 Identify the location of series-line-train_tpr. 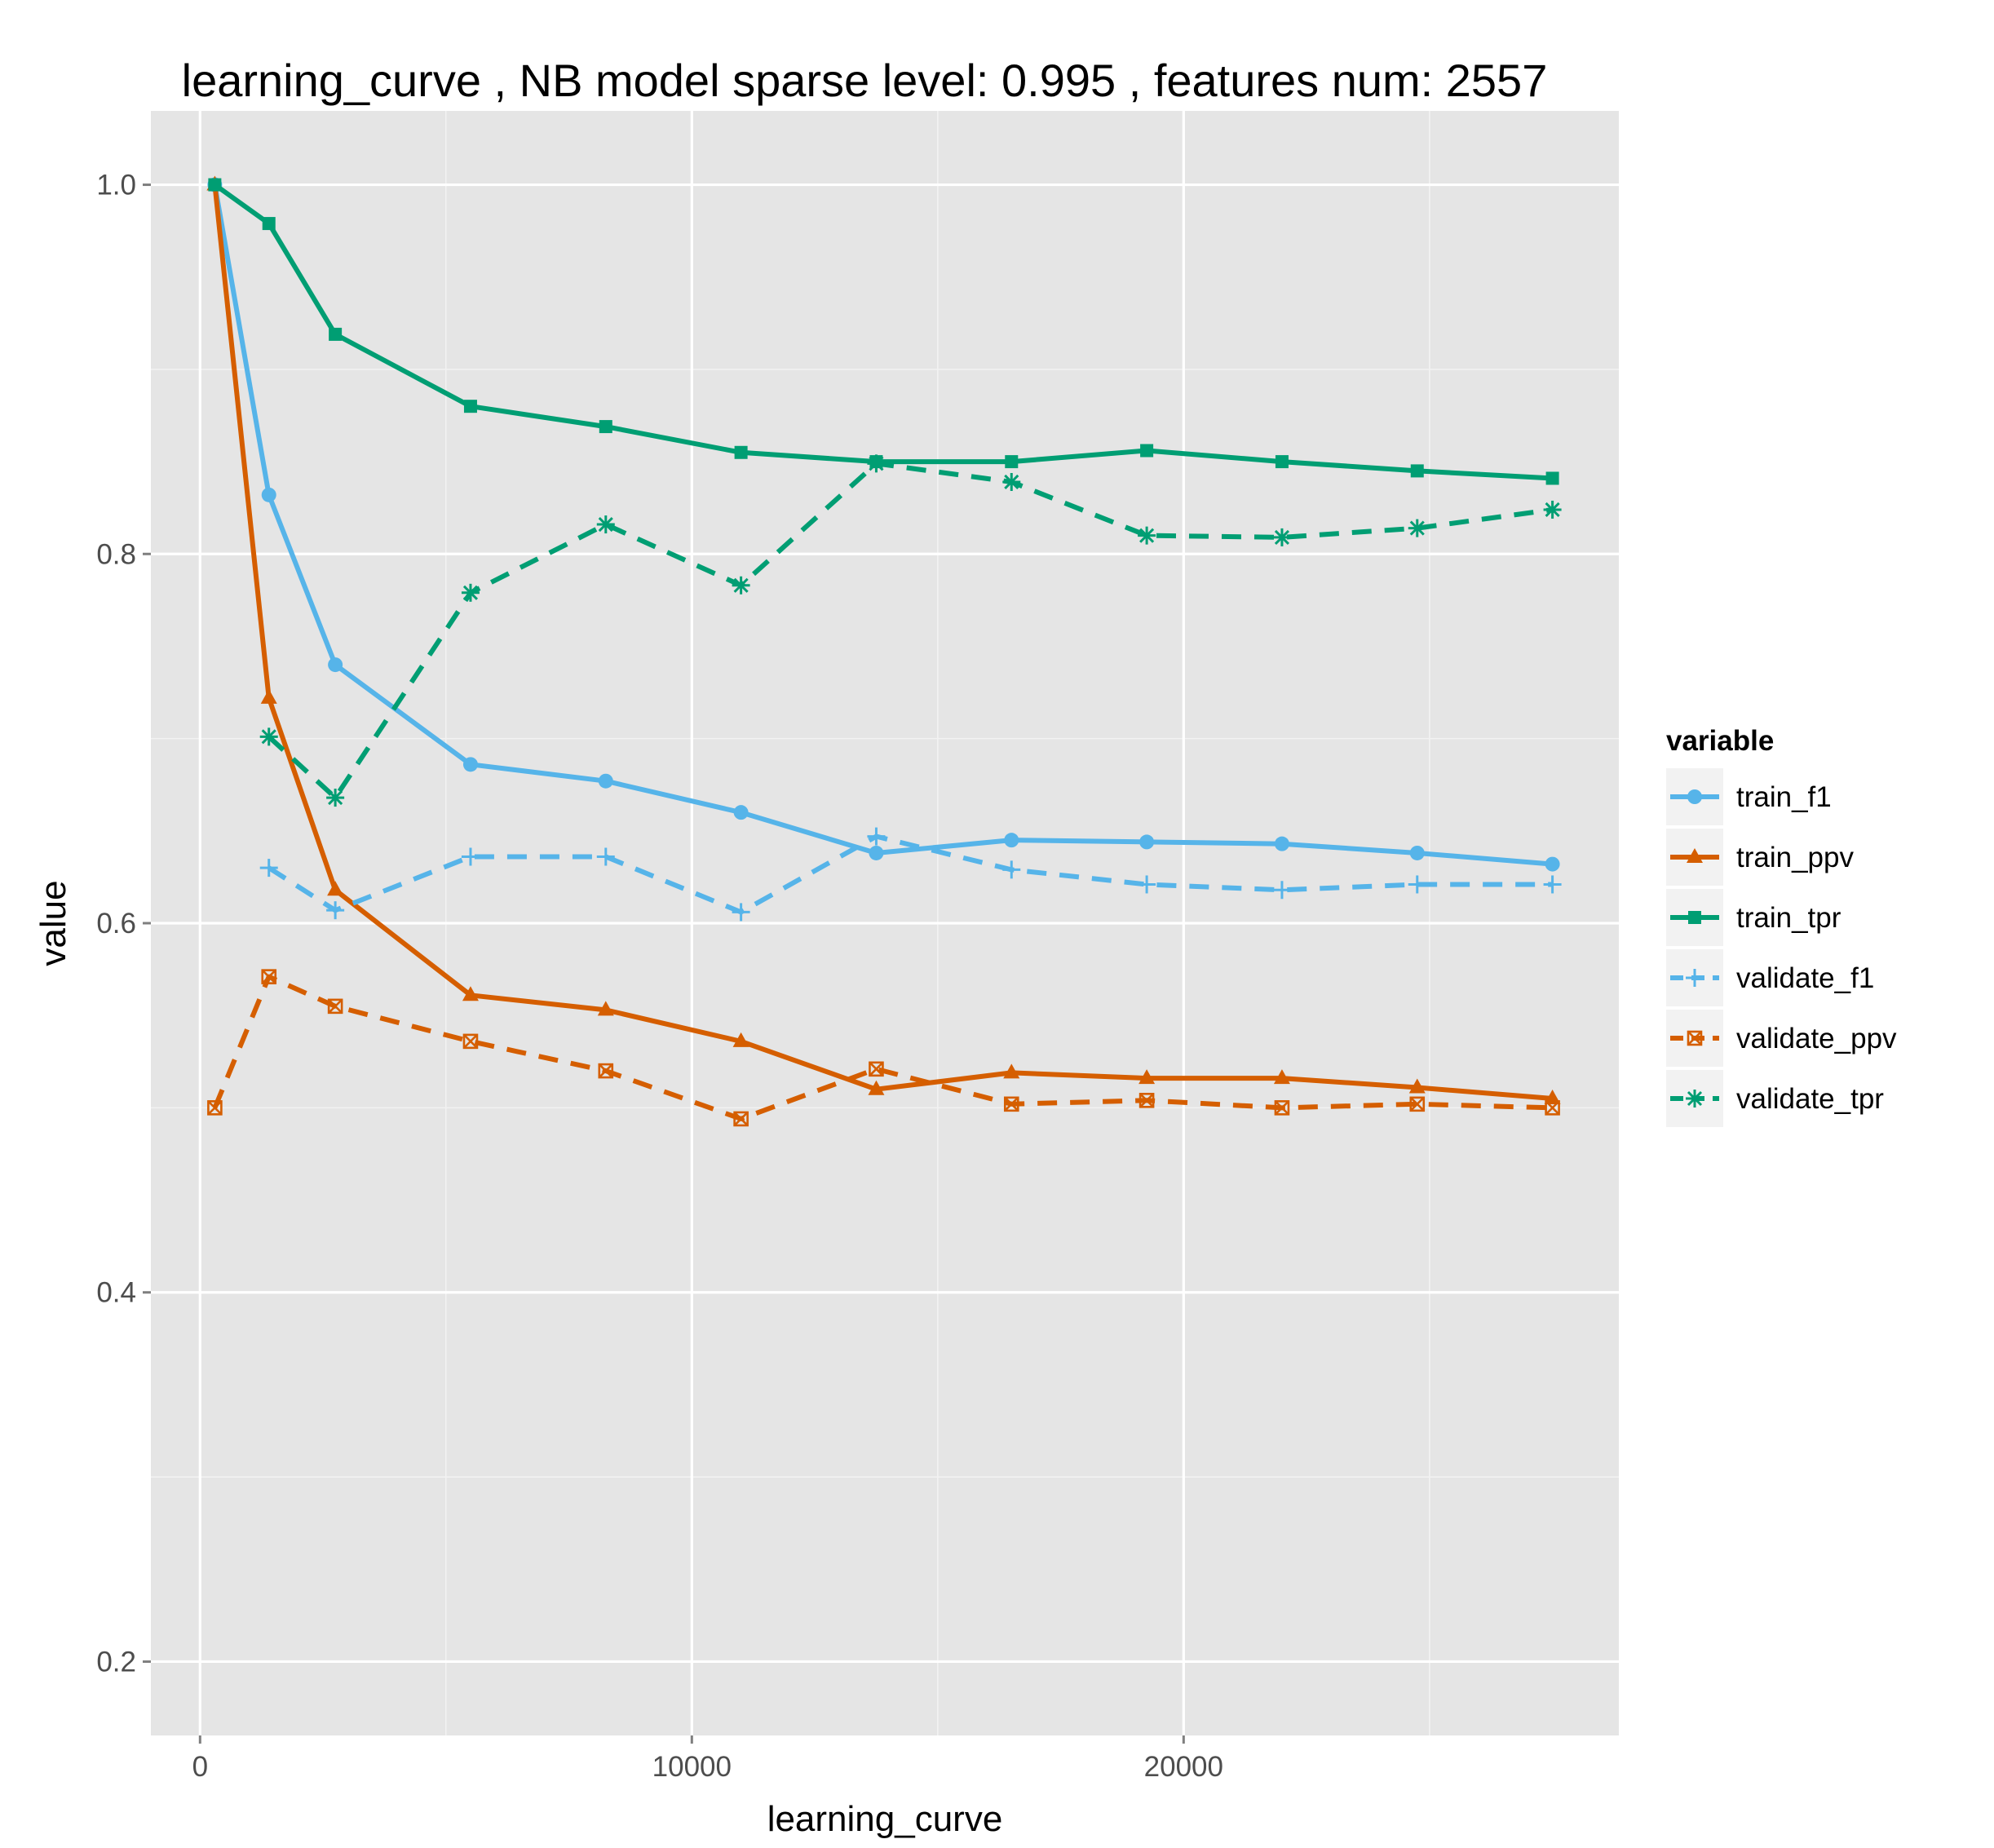
(883, 332).